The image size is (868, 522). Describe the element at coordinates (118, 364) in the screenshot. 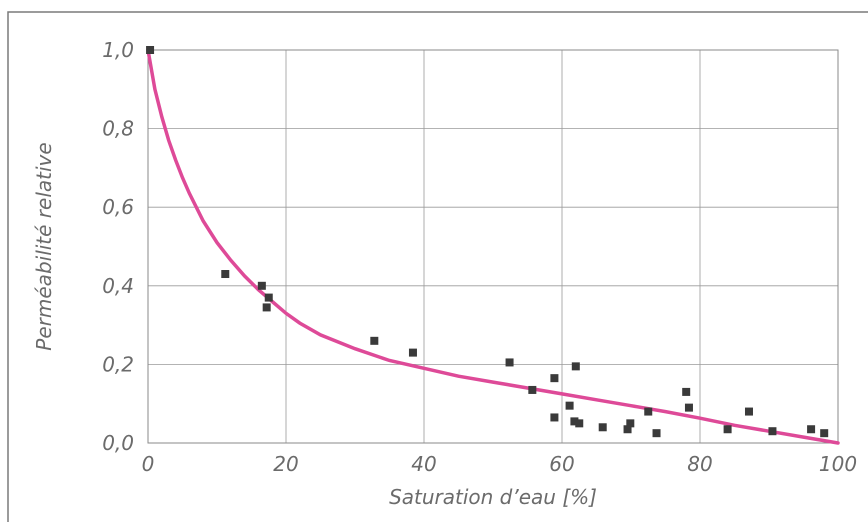

I see `y-tick-label: 0,2` at that location.